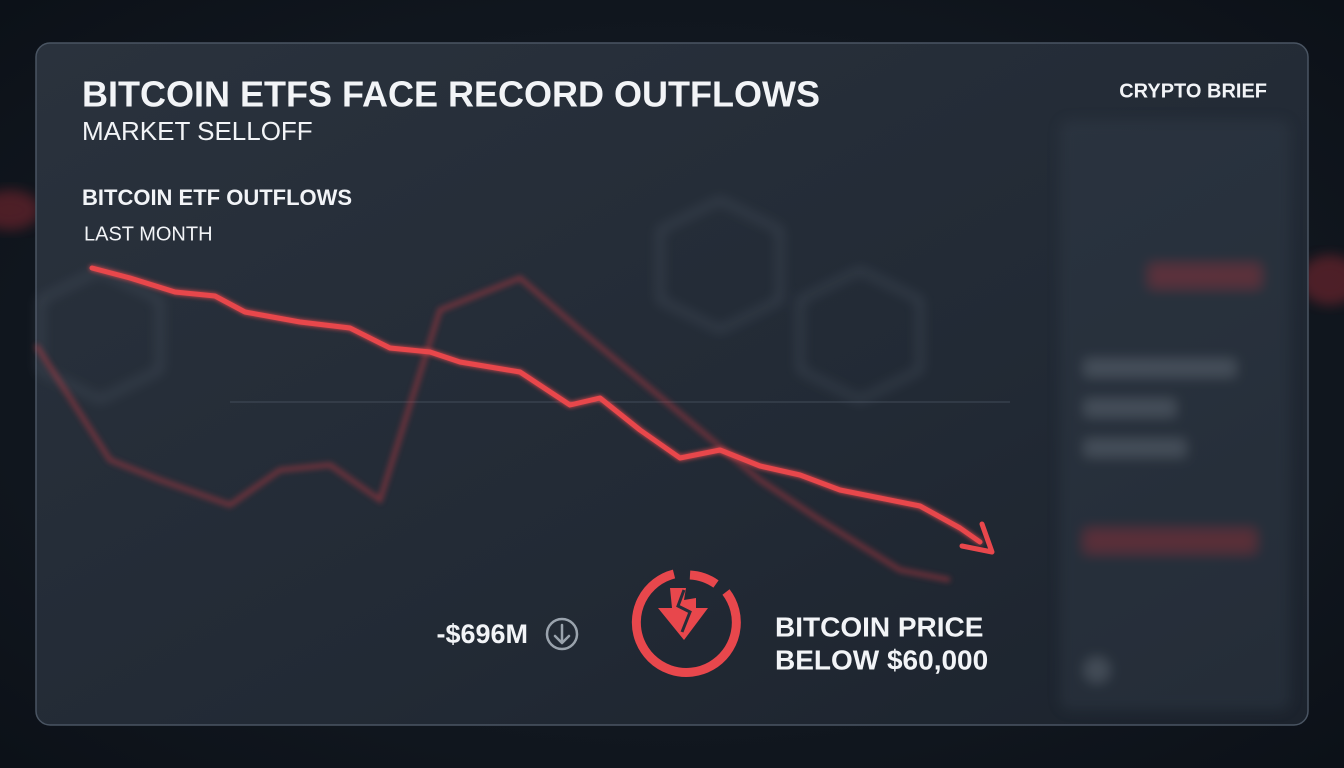  I want to click on down-icon, so click(562, 634).